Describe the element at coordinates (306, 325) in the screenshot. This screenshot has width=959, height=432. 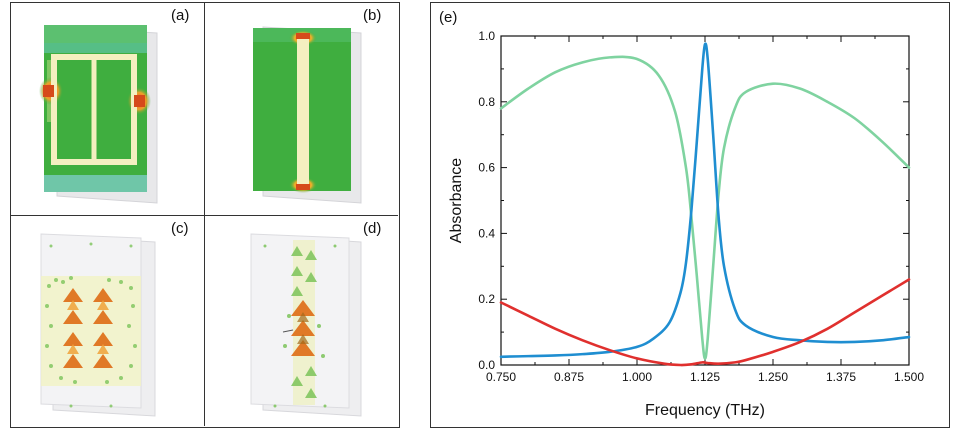
I see `panel-d-current-map` at that location.